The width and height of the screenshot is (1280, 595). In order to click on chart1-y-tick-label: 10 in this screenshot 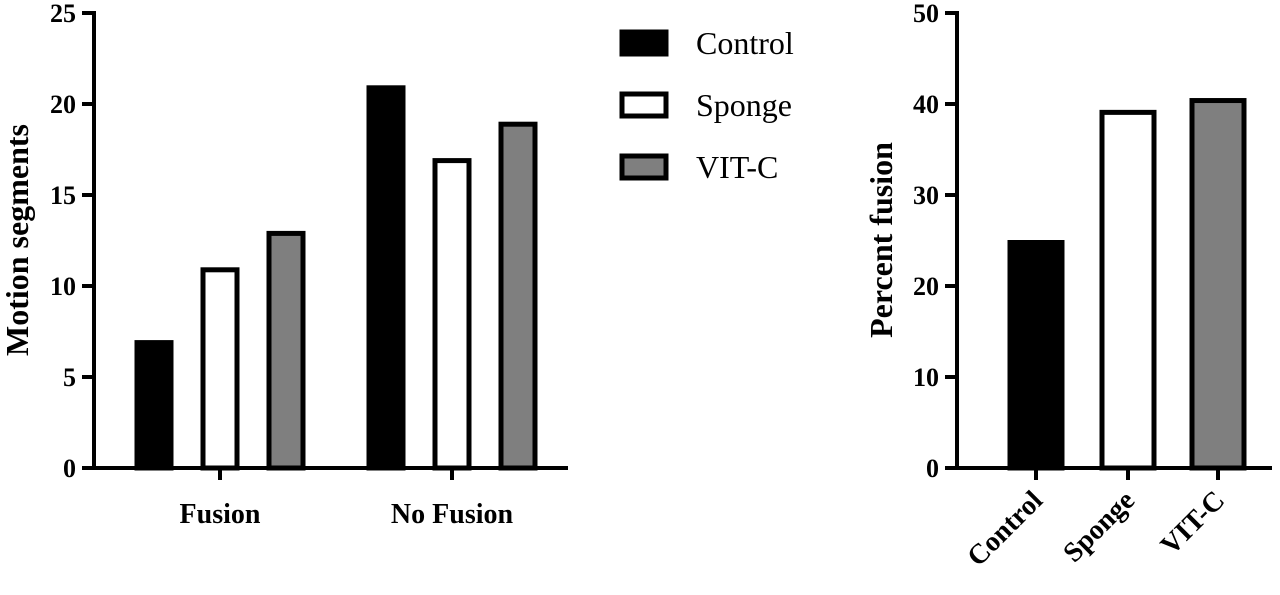, I will do `click(63, 286)`.